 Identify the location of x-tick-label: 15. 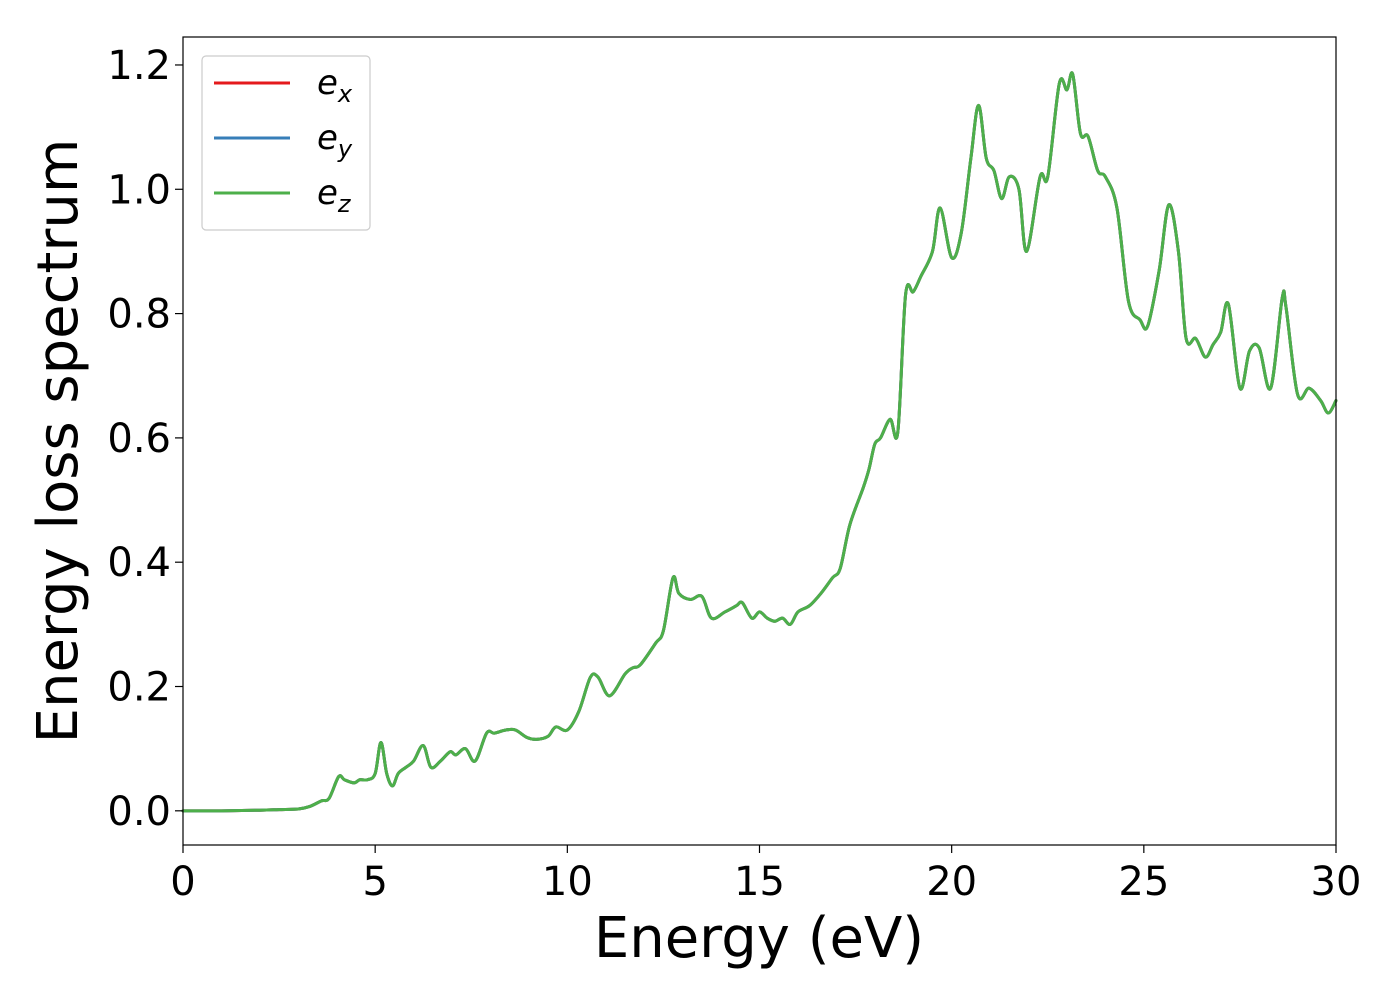
(759, 882).